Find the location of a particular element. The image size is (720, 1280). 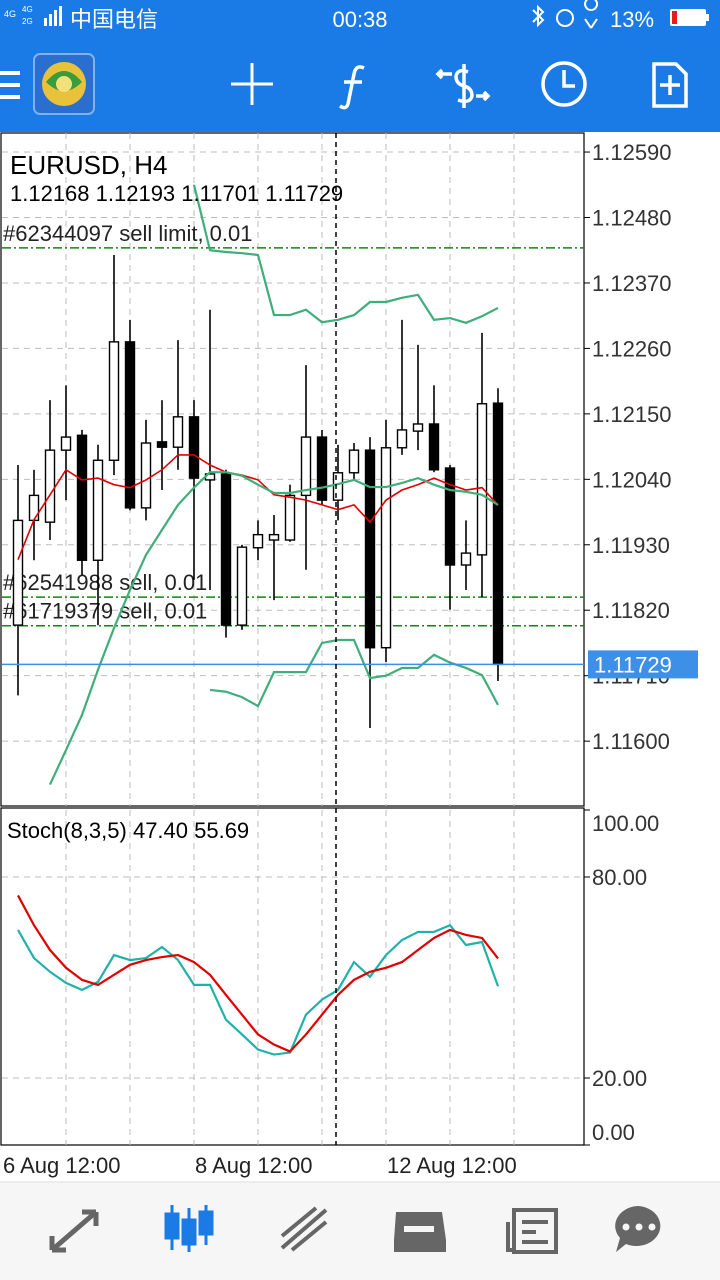

order-label: #62541988 sell, 0.01 is located at coordinates (105, 582).